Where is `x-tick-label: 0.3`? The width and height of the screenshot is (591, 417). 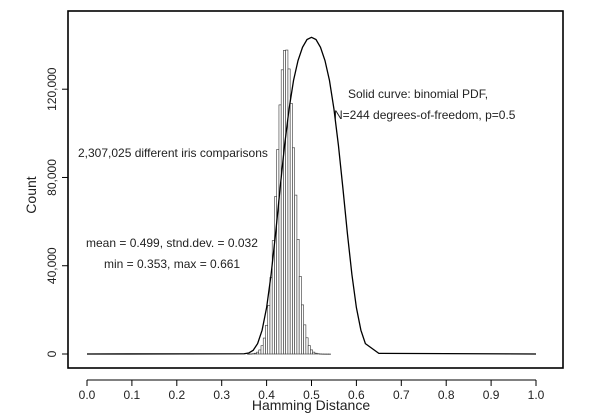 x-tick-label: 0.3 is located at coordinates (221, 395).